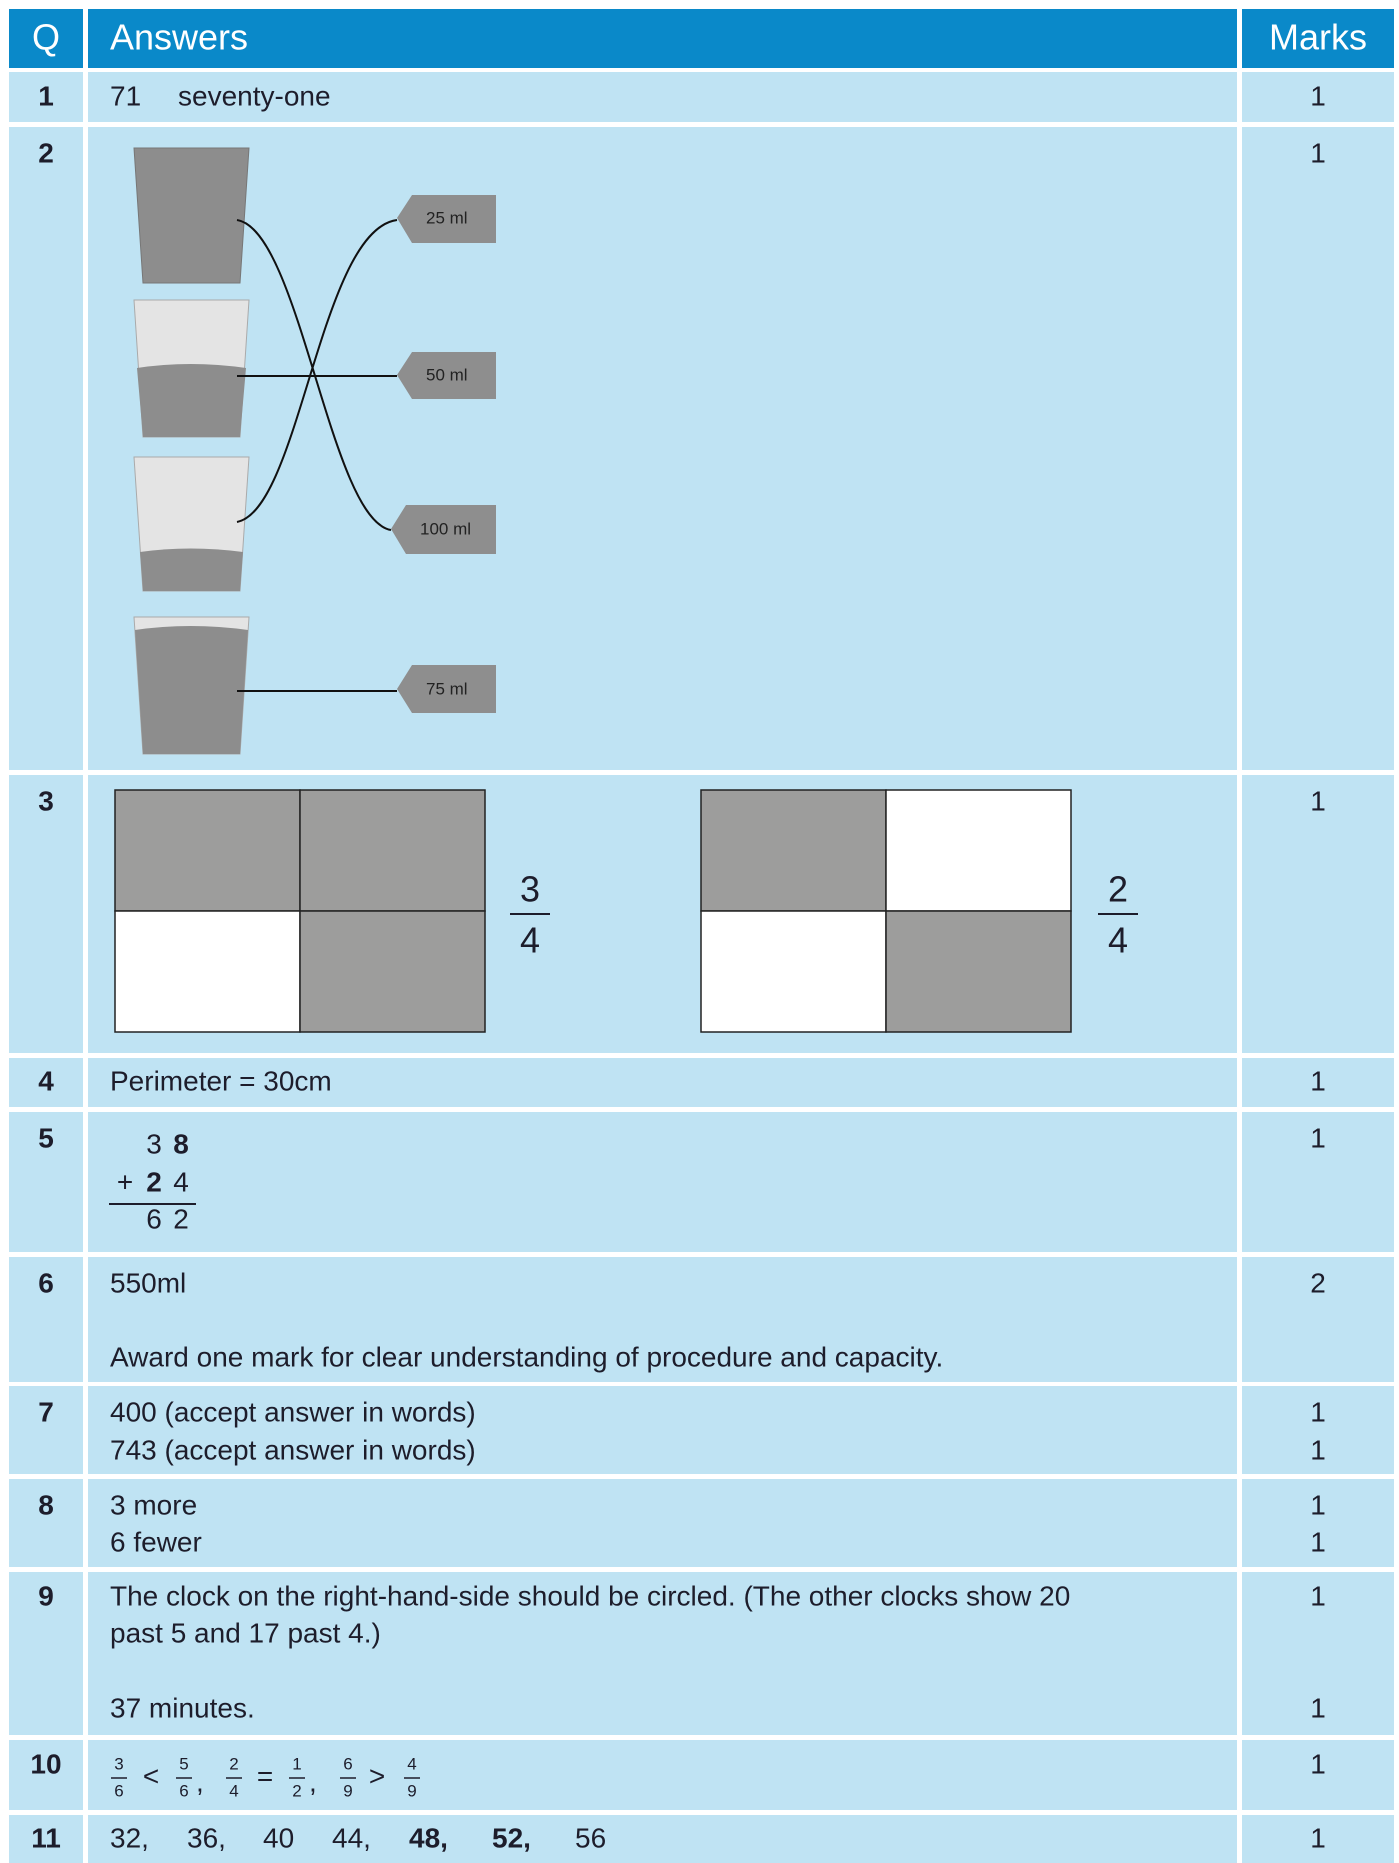 Image resolution: width=1399 pixels, height=1863 pixels. Describe the element at coordinates (1318, 37) in the screenshot. I see `header-marks: Marks` at that location.